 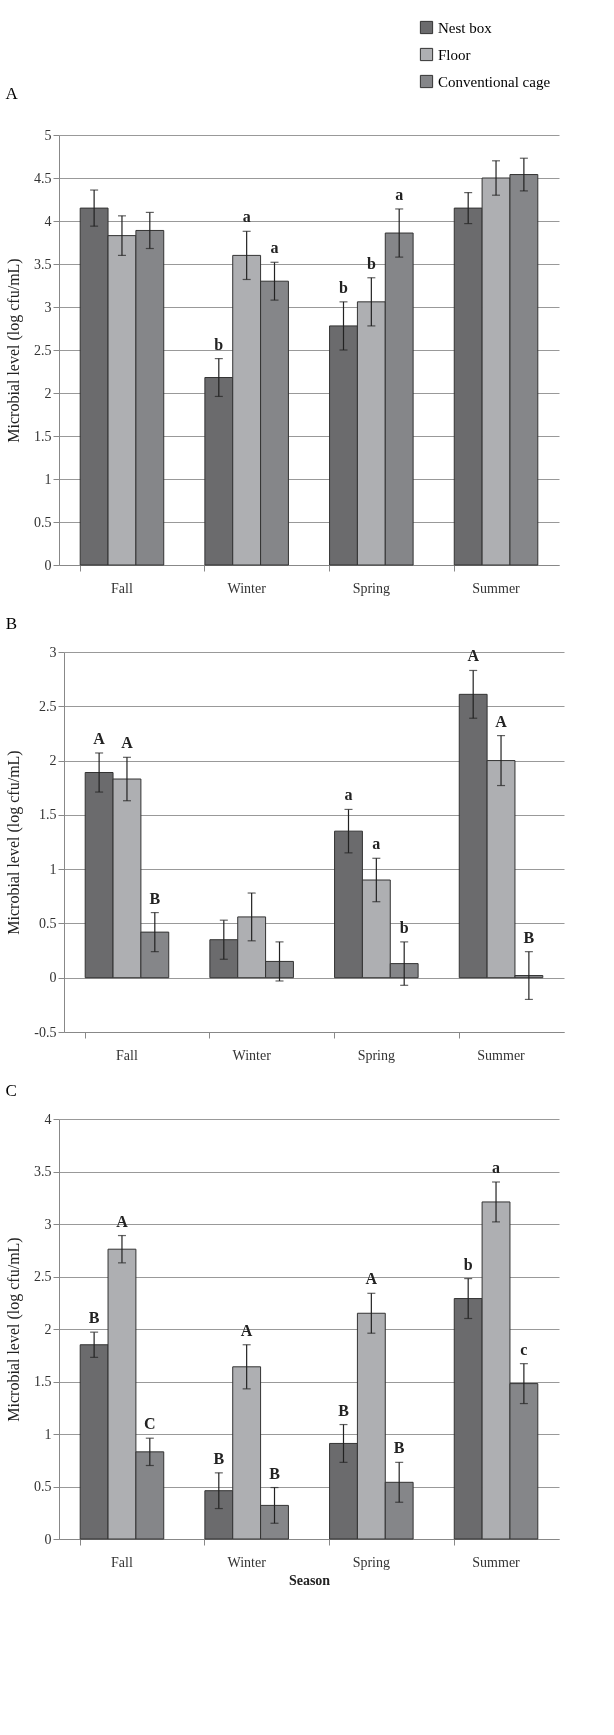 I want to click on legend-label: Conventional cage, so click(x=494, y=81).